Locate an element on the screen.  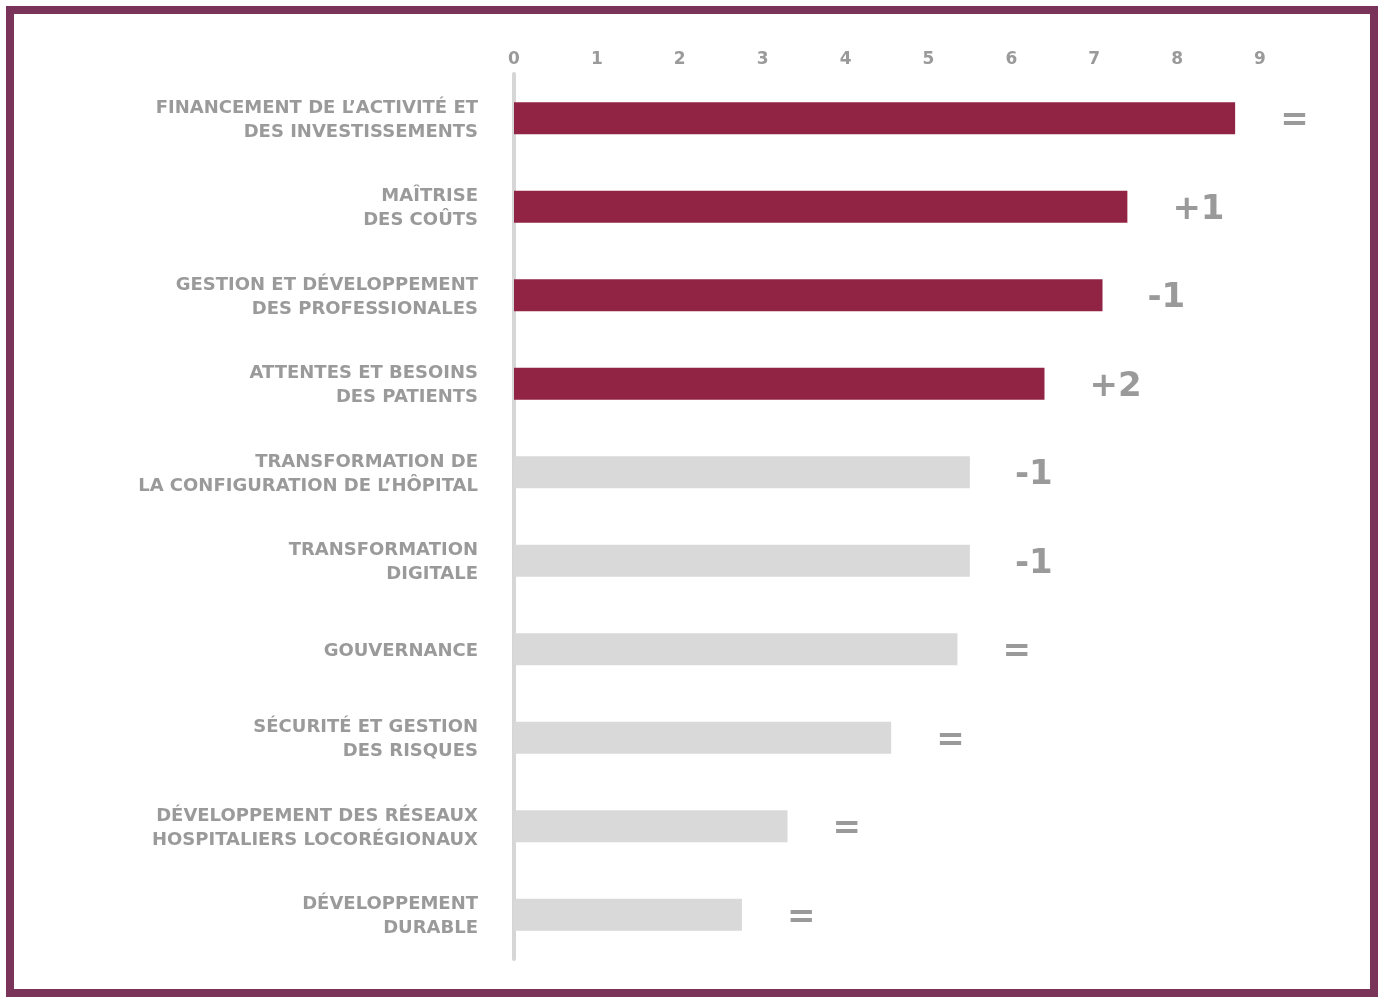
x-tick-label: 3 is located at coordinates (762, 57).